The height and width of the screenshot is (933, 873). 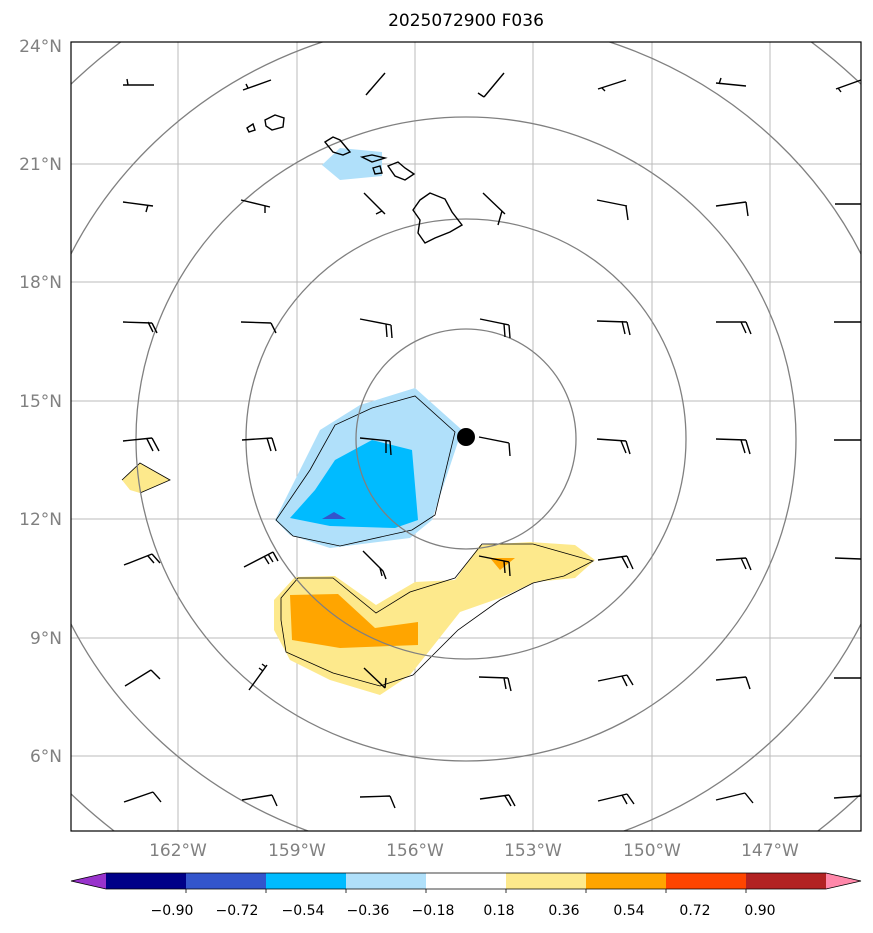 I want to click on colorbar-outline, so click(x=466, y=881).